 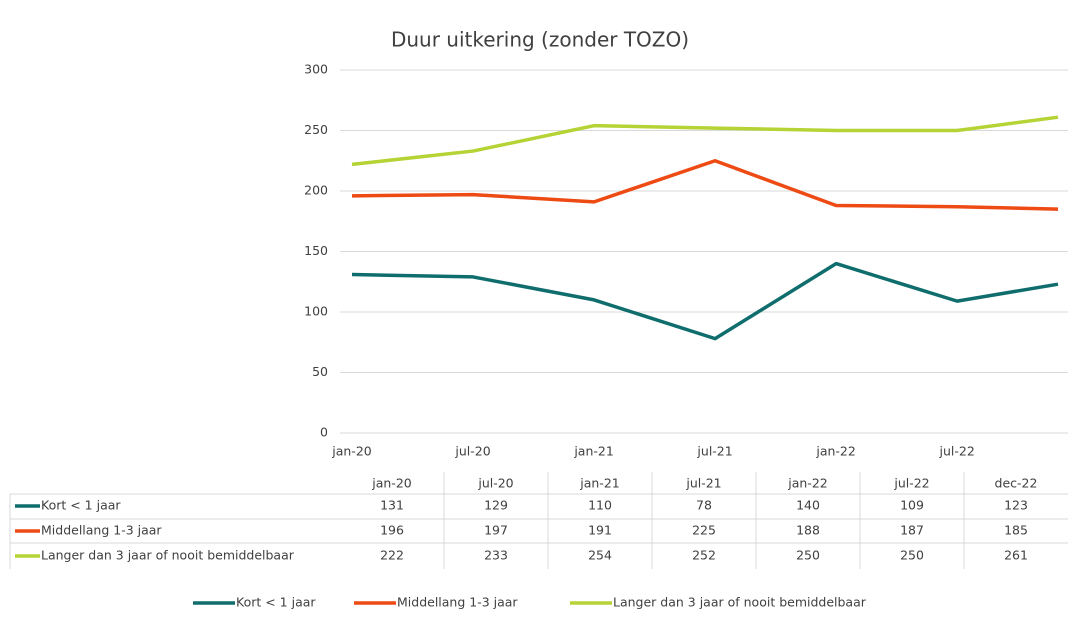 I want to click on table-cell: 225, so click(x=704, y=530).